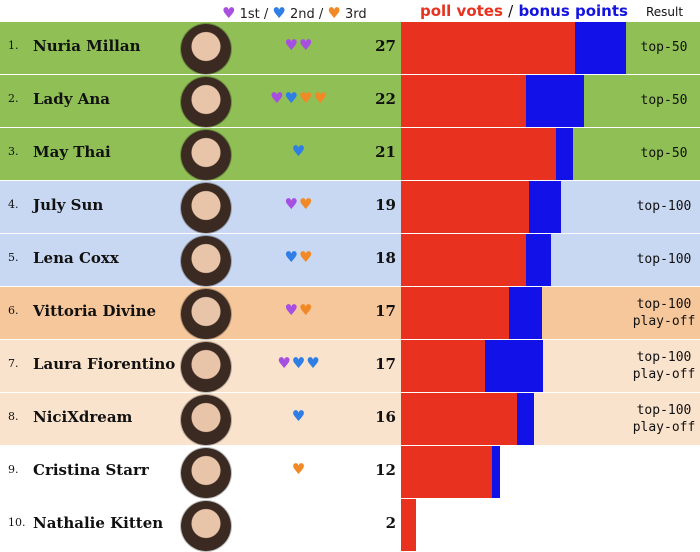 The height and width of the screenshot is (552, 700). Describe the element at coordinates (76, 258) in the screenshot. I see `model-name: Lena Coxx` at that location.